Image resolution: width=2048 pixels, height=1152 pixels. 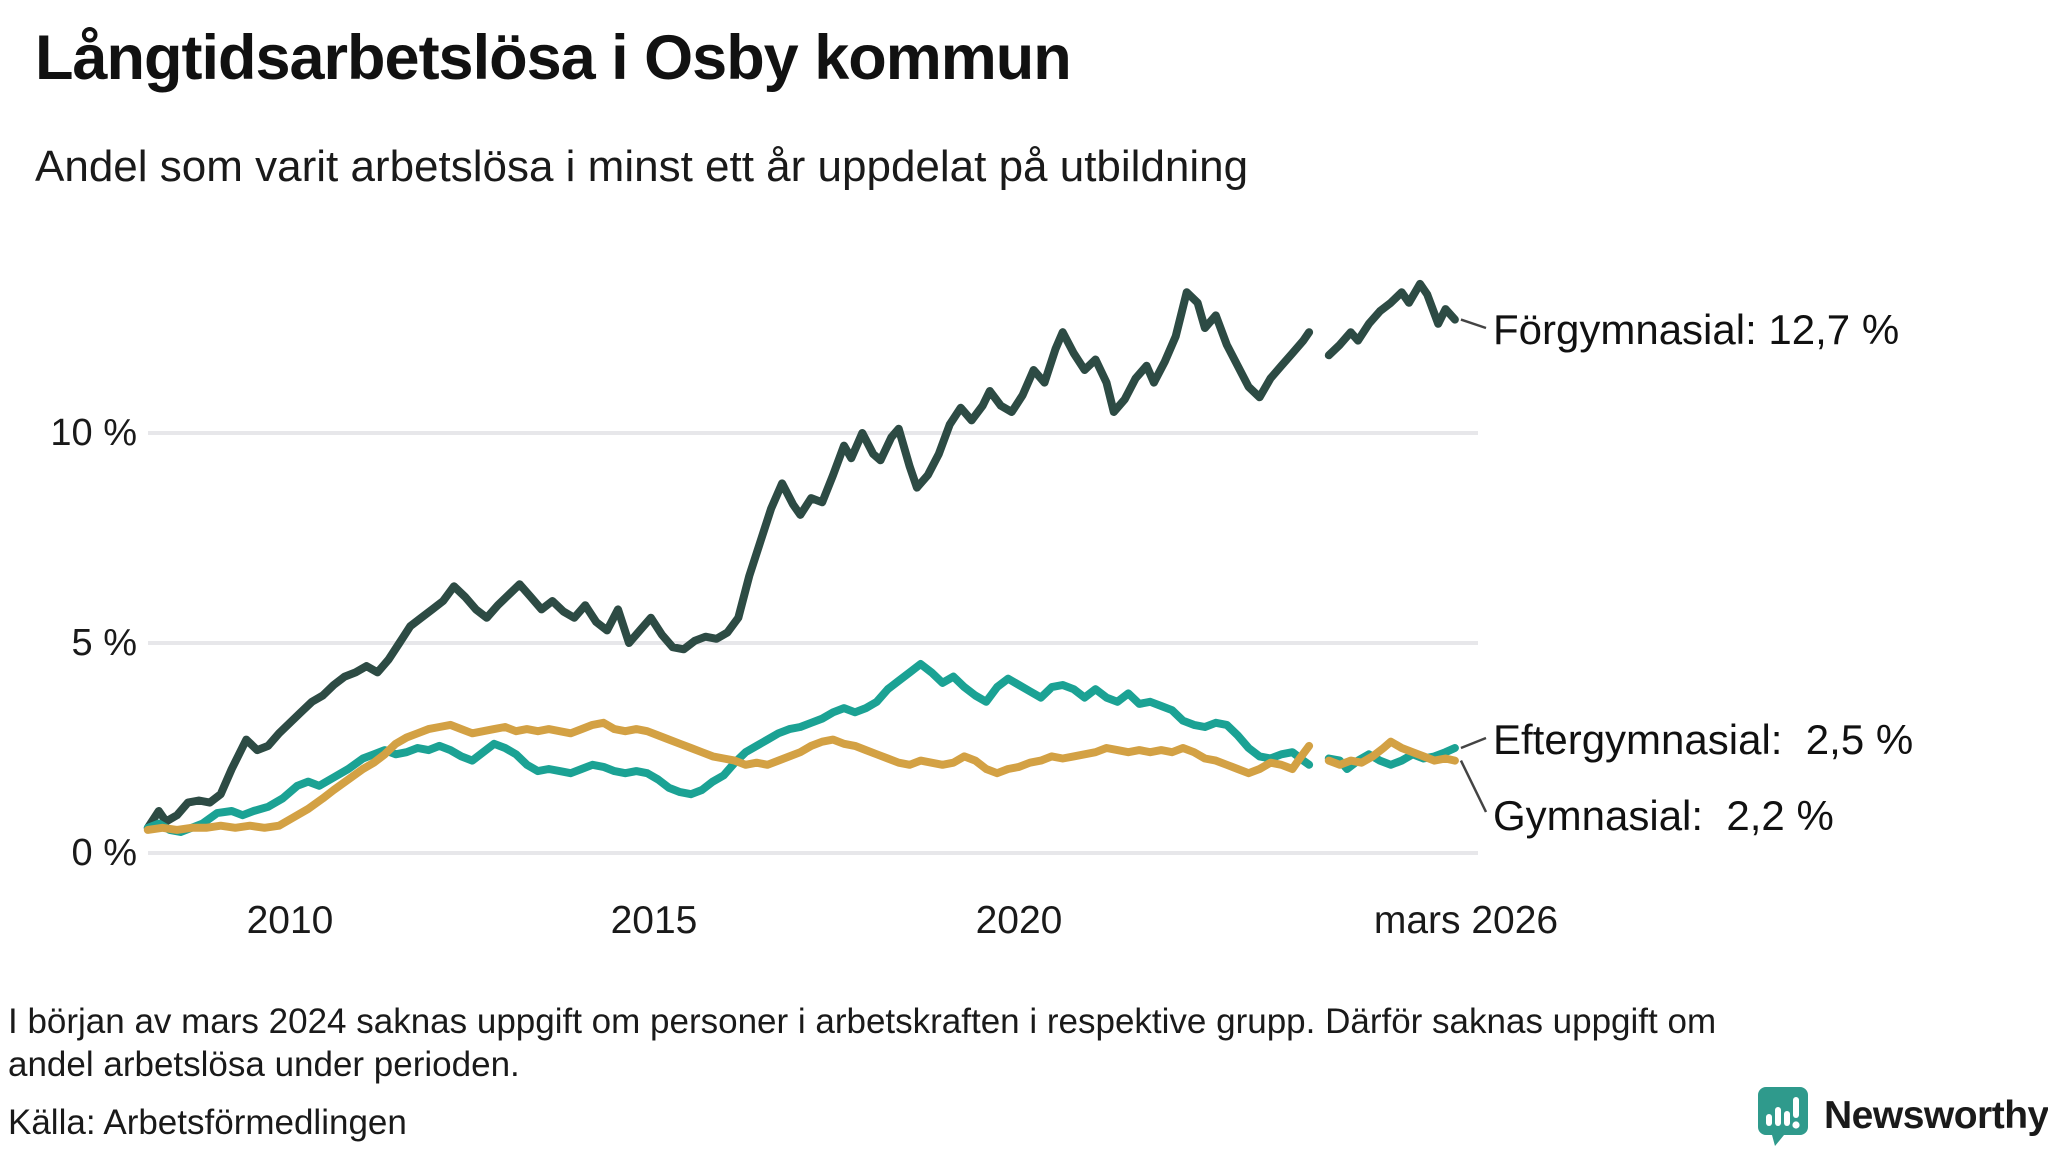 I want to click on label-connector-gymnasial, so click(x=1473, y=786).